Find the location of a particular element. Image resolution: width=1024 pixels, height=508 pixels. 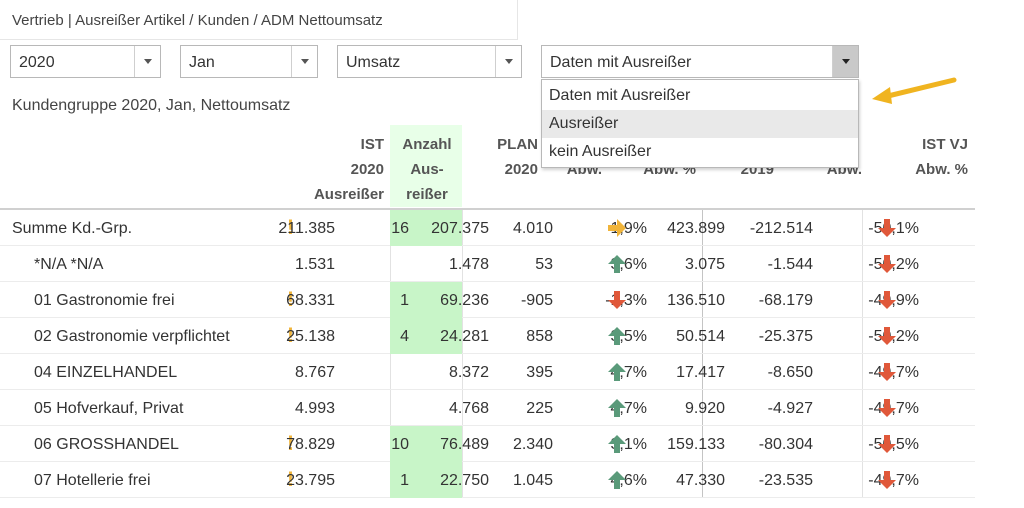

row-label: 05 Hofverkauf, Privat is located at coordinates (109, 408).